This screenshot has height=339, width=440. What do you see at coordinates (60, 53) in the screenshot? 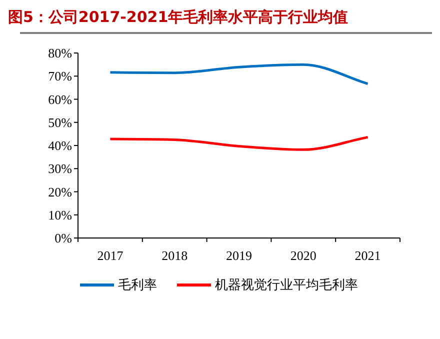
I see `y-tick-label: 80%` at bounding box center [60, 53].